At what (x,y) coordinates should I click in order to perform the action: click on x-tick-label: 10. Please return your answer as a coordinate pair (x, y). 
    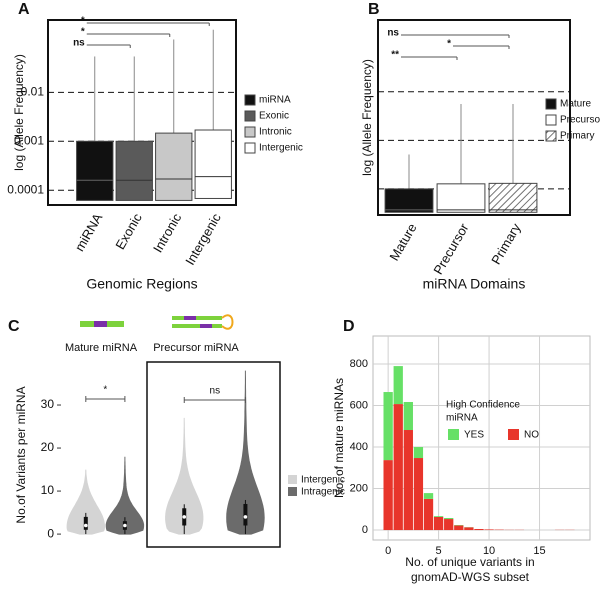
    Looking at the image, I should click on (489, 551).